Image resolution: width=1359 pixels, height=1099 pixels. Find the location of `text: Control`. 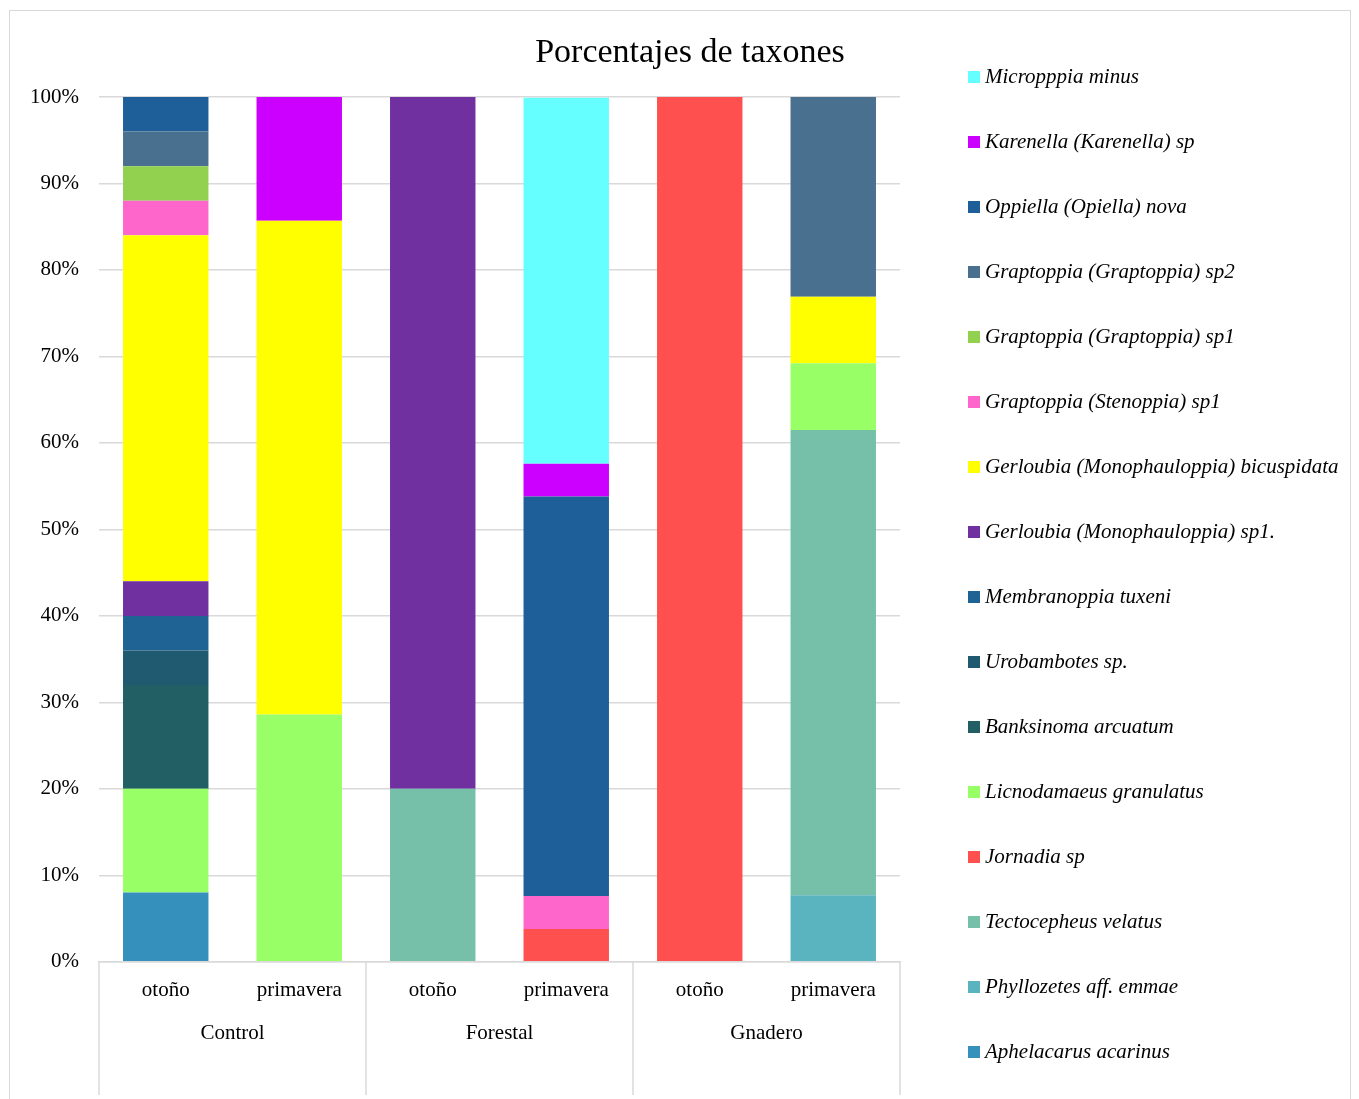

text: Control is located at coordinates (232, 1032).